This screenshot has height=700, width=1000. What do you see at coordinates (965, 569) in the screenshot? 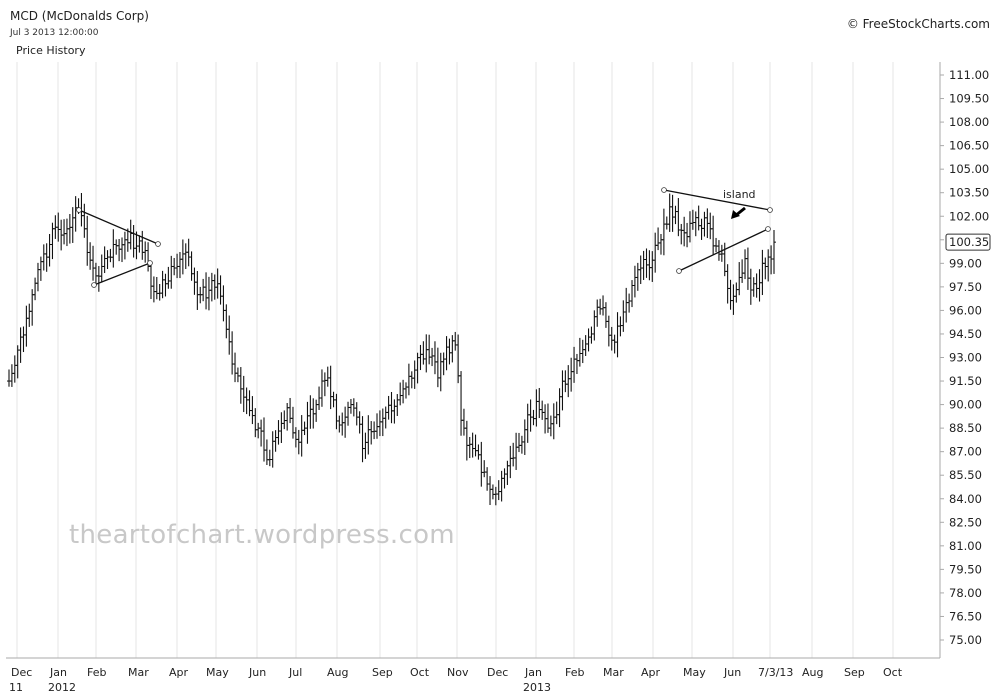
I see `y-tick-label: 79.50` at bounding box center [965, 569].